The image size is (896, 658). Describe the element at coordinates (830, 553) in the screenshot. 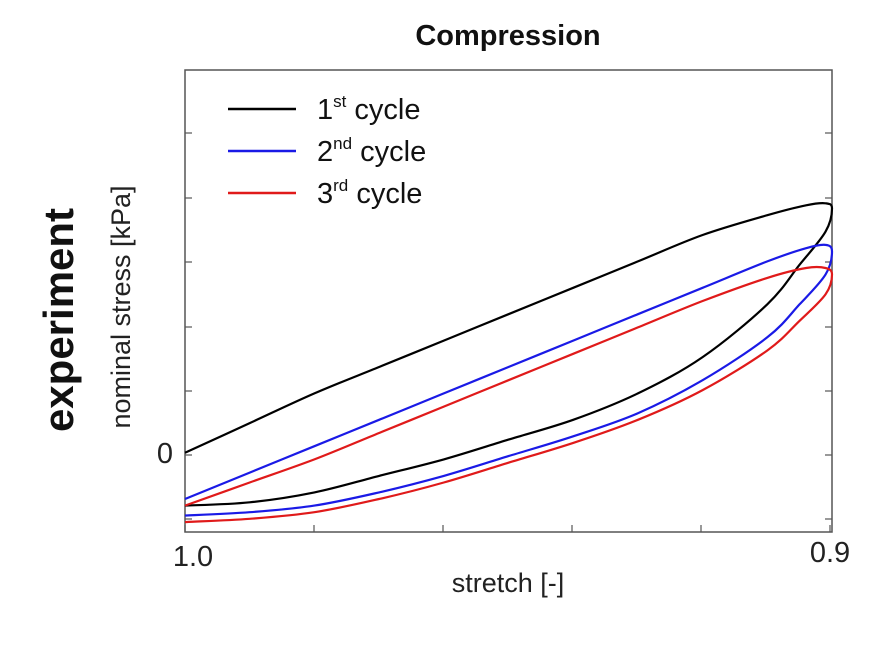

I see `x-tick-label: 0.9` at that location.